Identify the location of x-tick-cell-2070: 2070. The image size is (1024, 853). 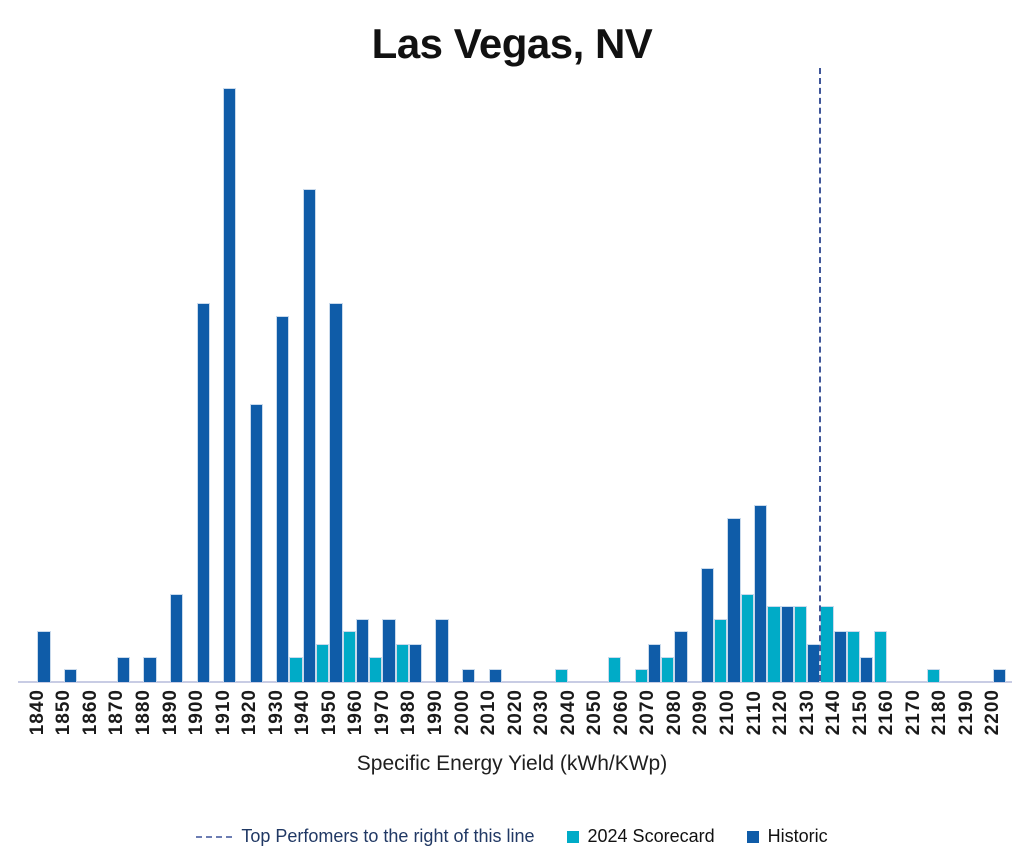
(648, 712).